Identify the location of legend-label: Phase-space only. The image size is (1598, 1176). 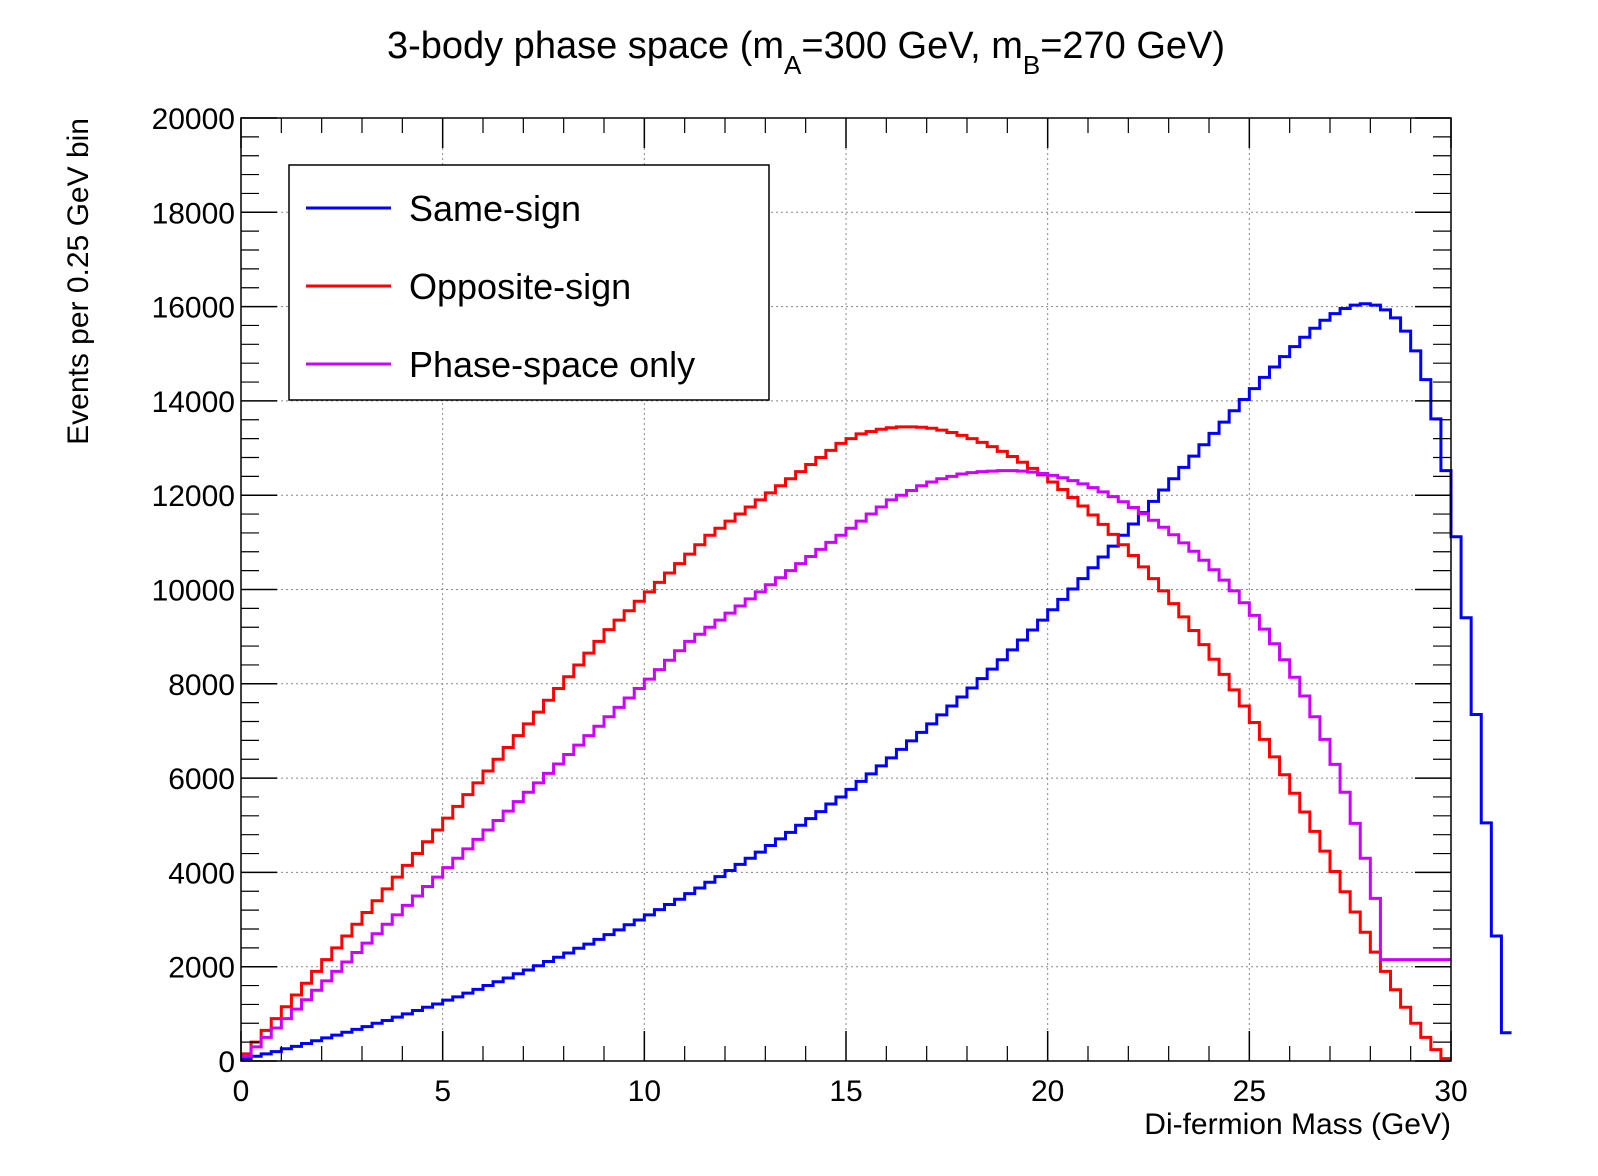
(552, 364).